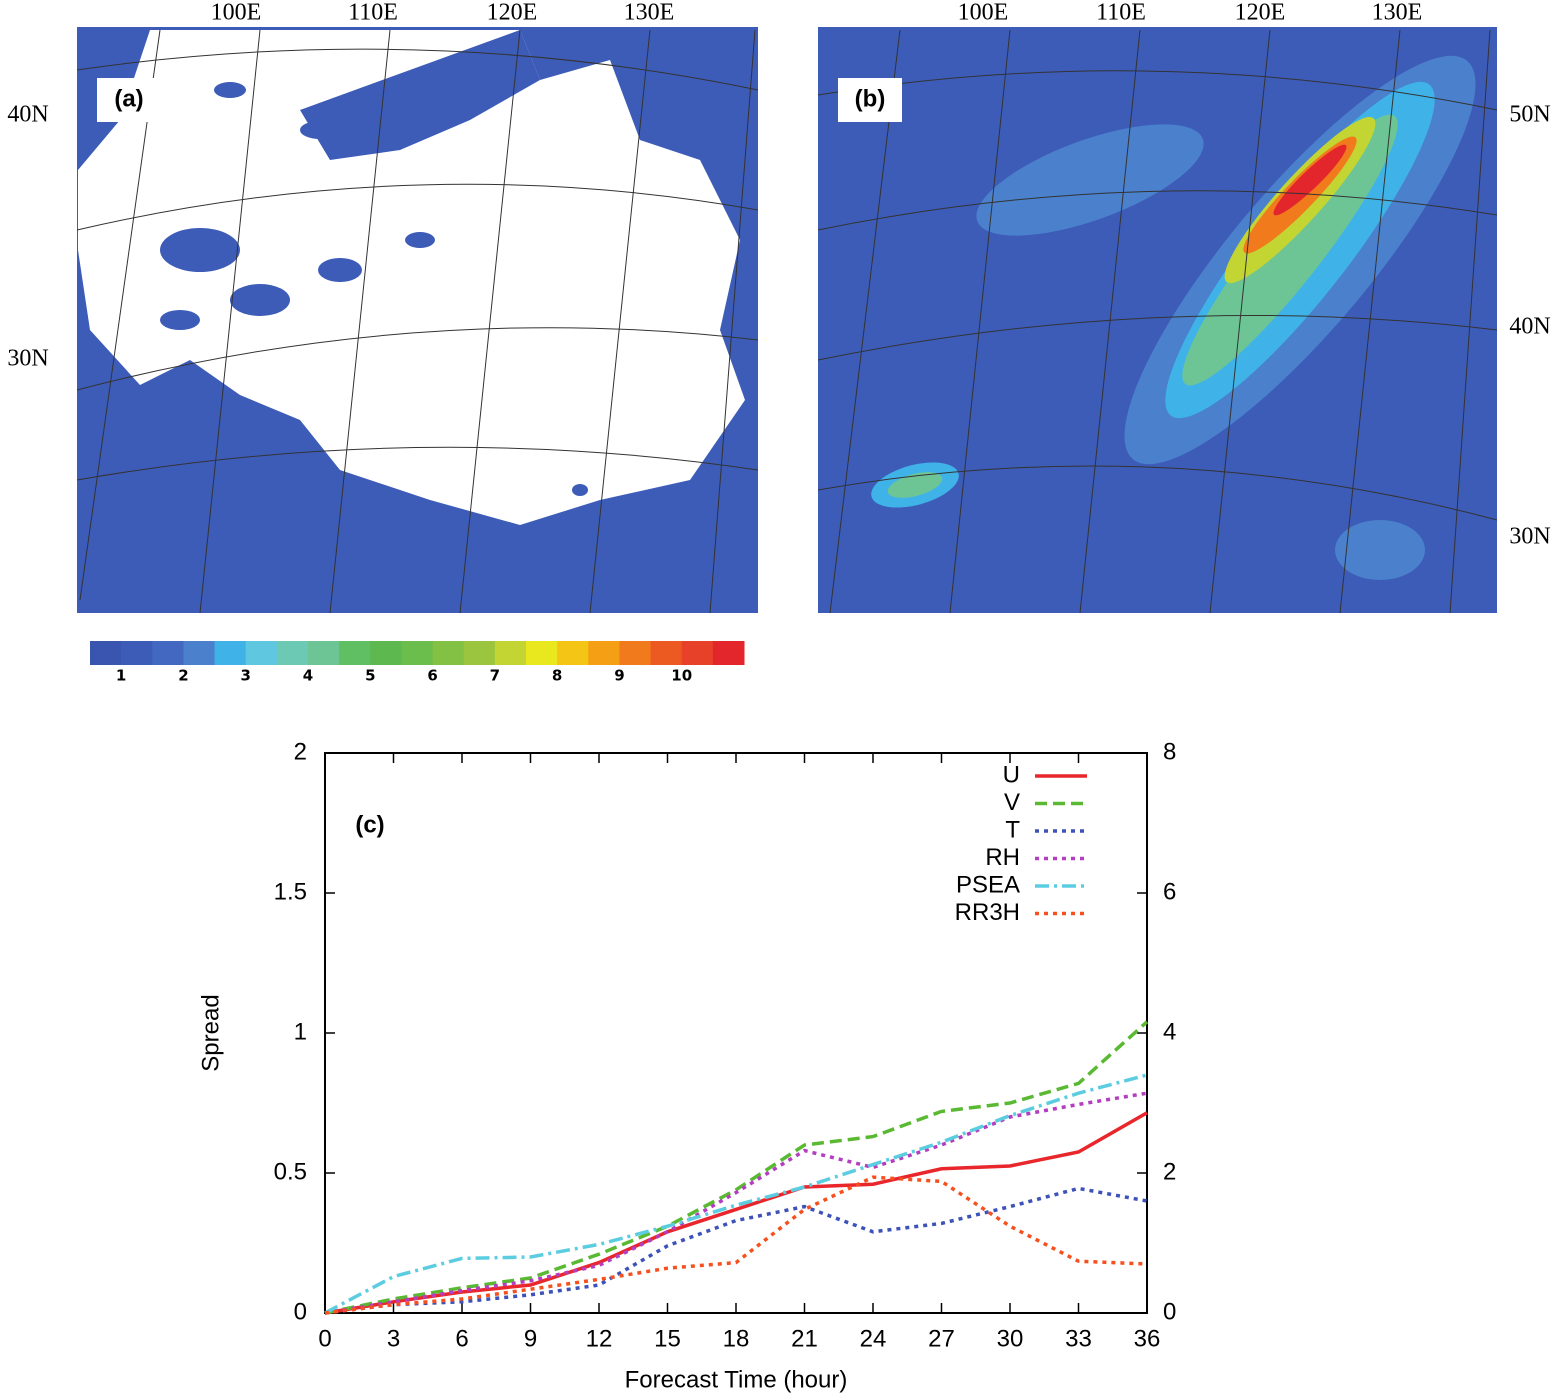 The height and width of the screenshot is (1396, 1560). Describe the element at coordinates (941, 1338) in the screenshot. I see `x-tick-label: 27` at that location.